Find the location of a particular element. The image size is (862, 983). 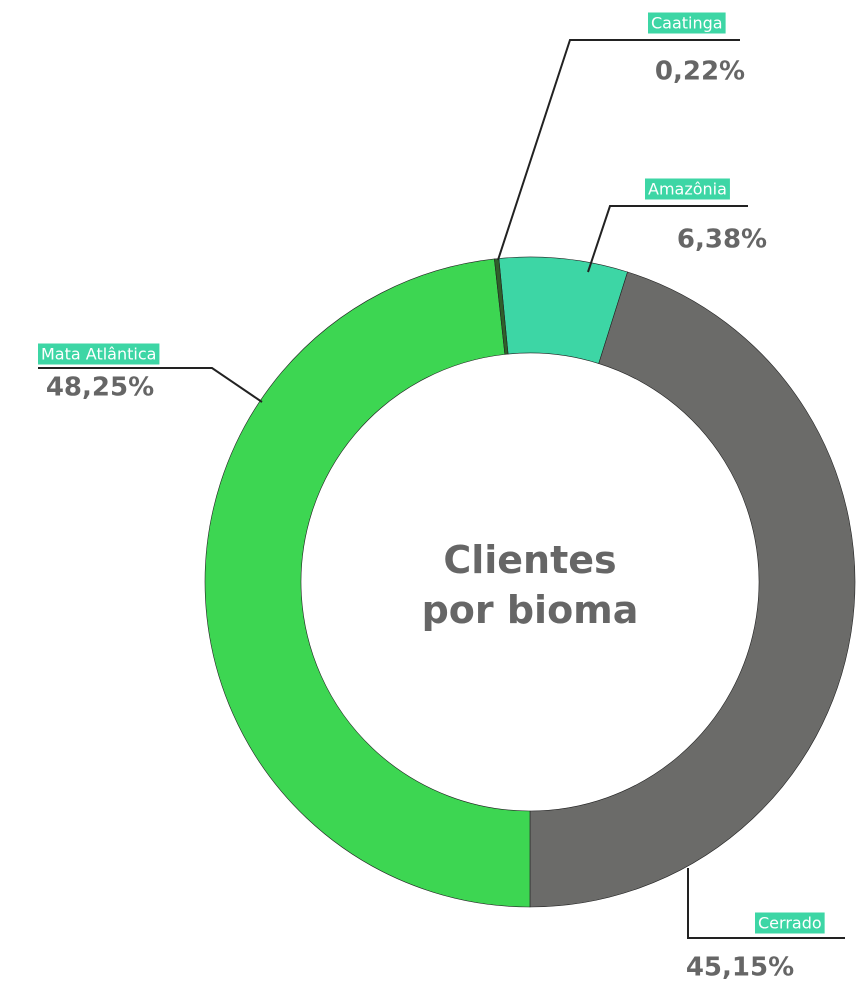

value-label: 45,15% is located at coordinates (740, 968).